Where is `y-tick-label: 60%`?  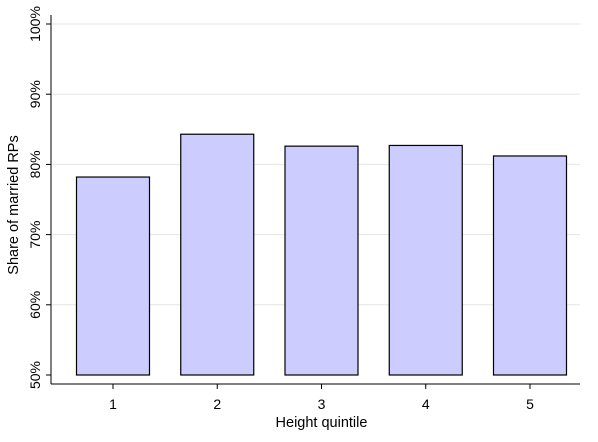
y-tick-label: 60% is located at coordinates (35, 305).